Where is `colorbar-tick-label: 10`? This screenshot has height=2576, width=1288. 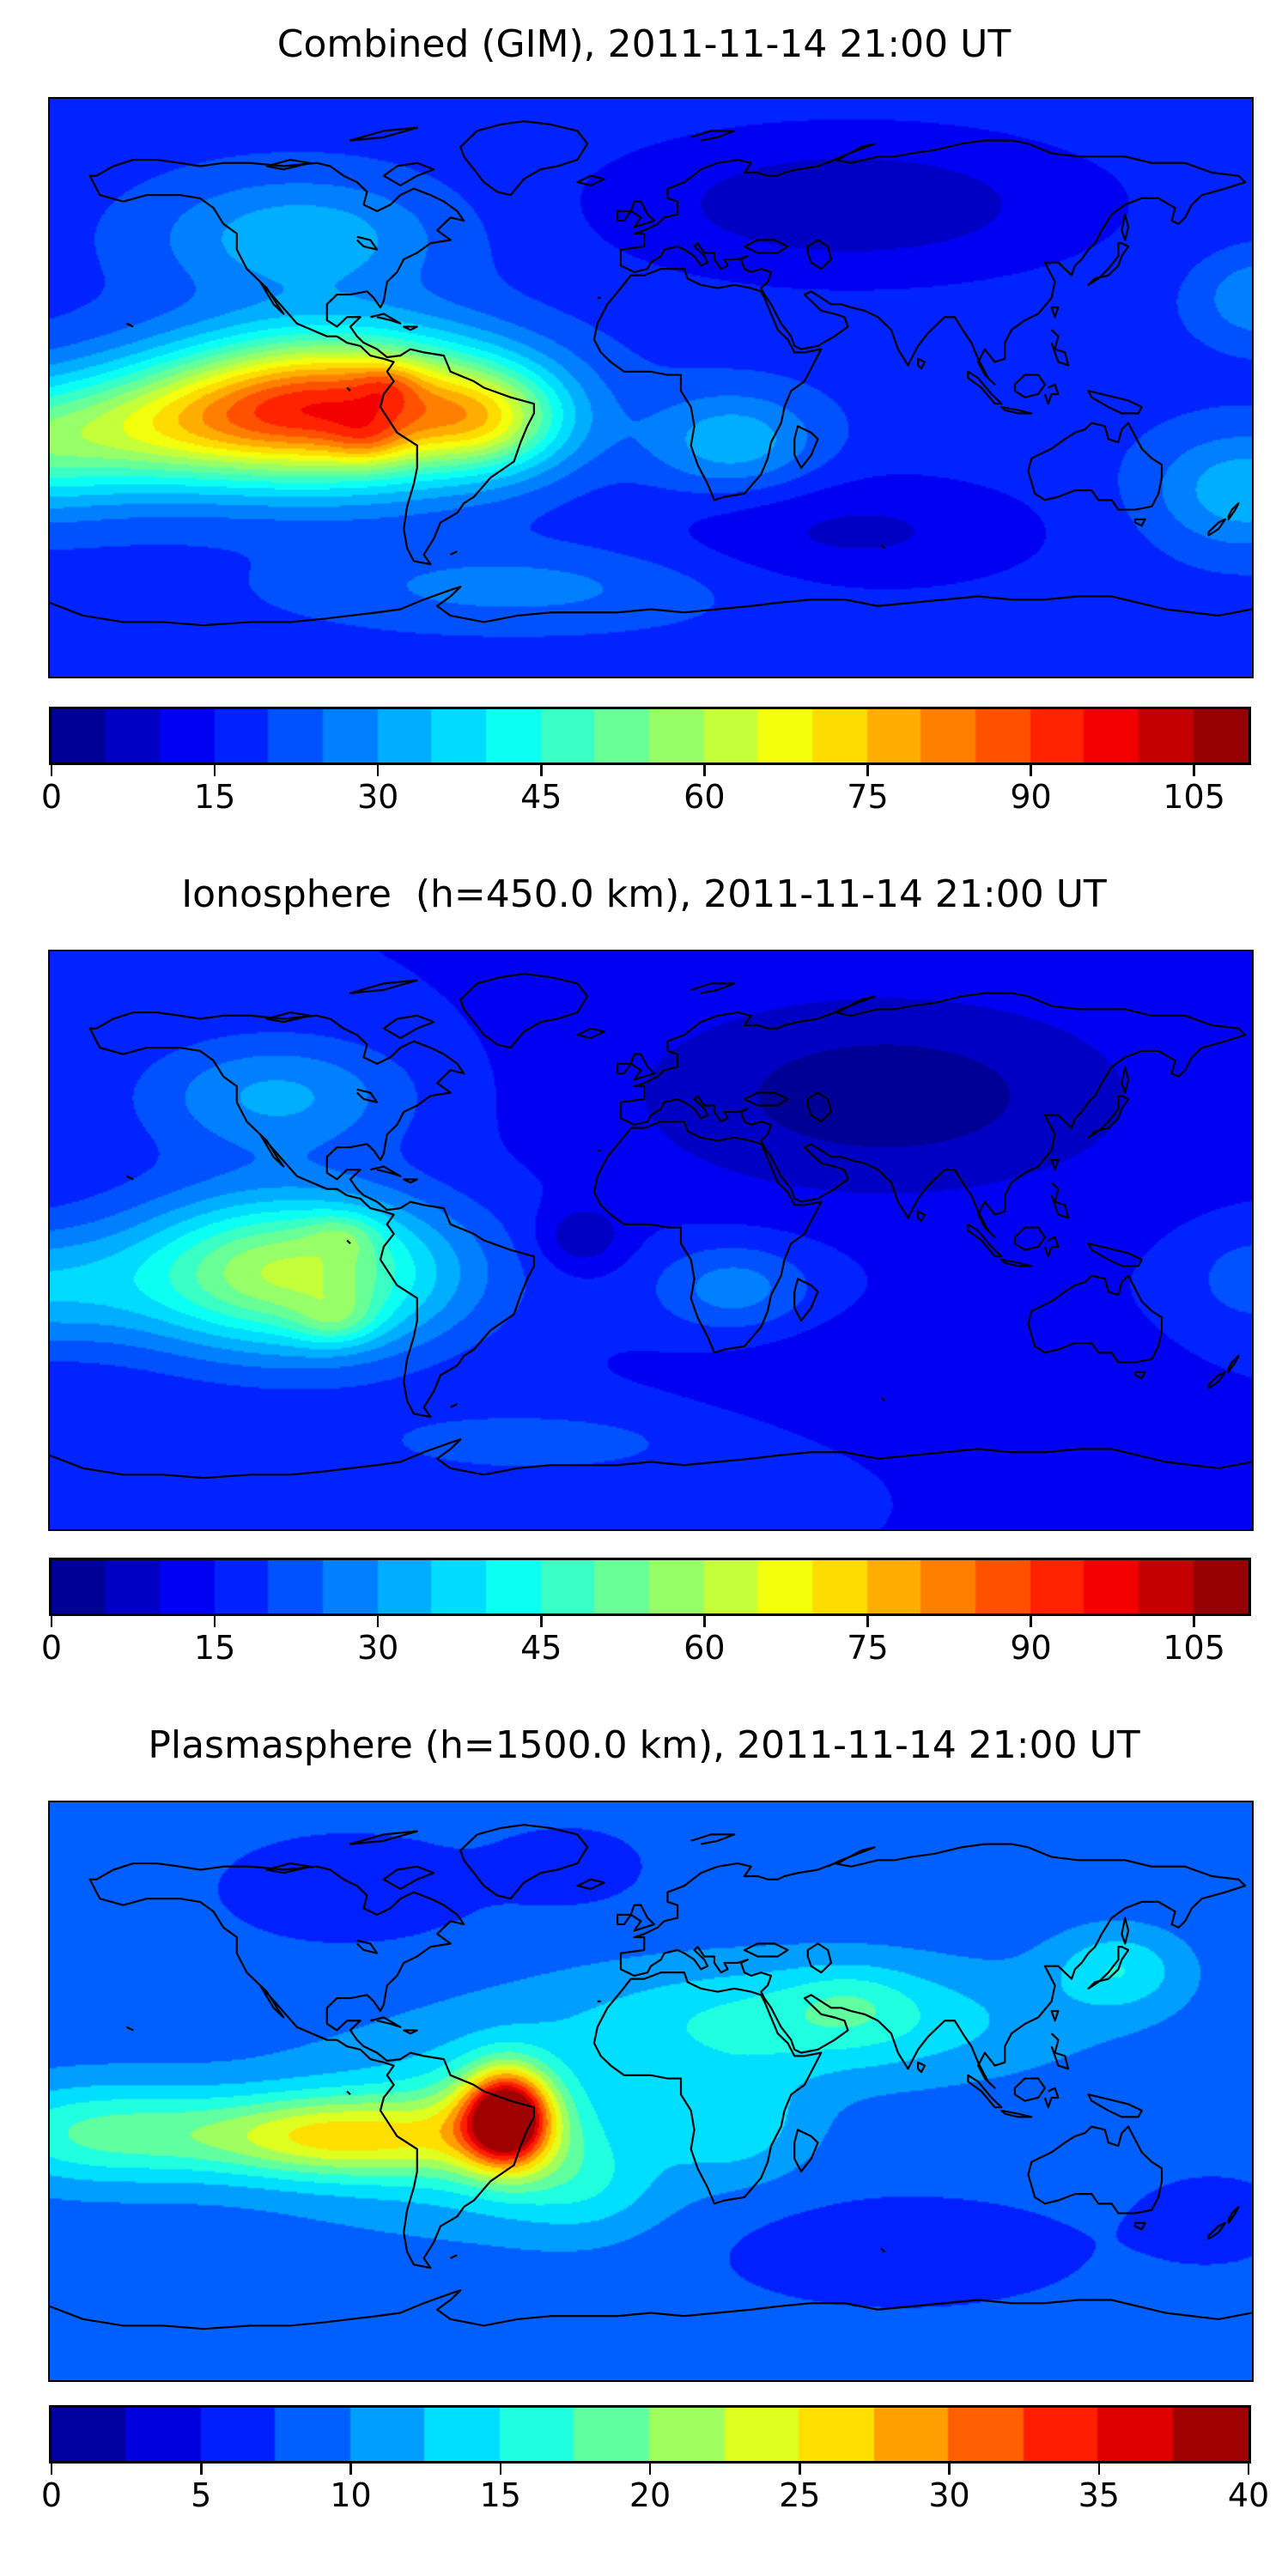
colorbar-tick-label: 10 is located at coordinates (351, 2495).